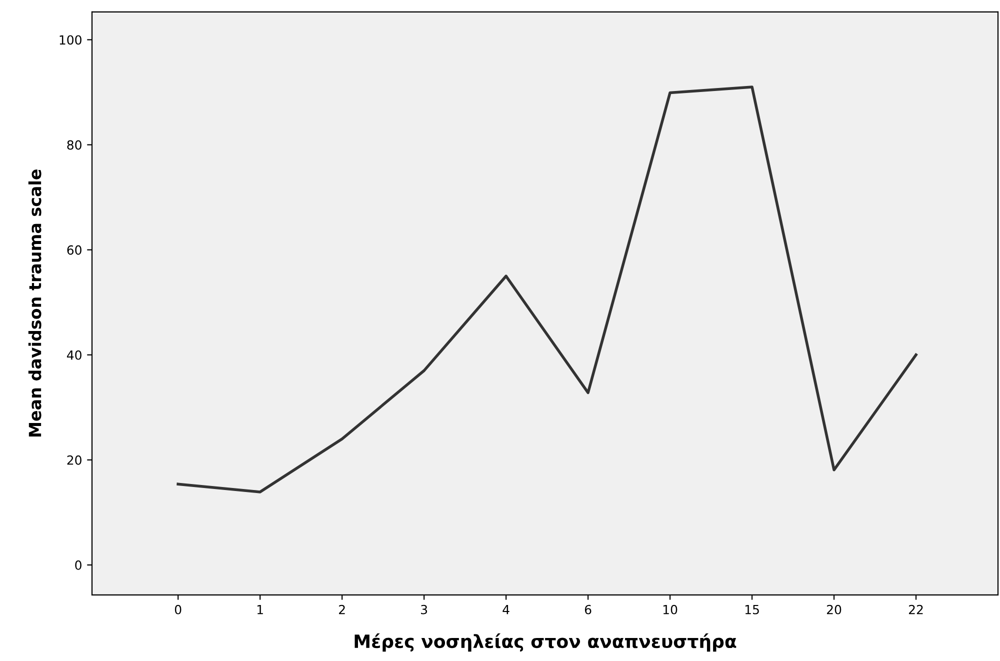  I want to click on x-tick-label: 2, so click(342, 609).